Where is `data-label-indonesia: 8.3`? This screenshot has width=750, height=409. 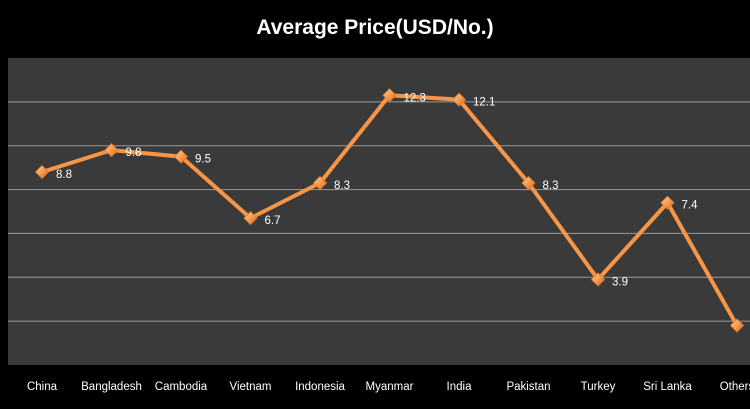 data-label-indonesia: 8.3 is located at coordinates (342, 186).